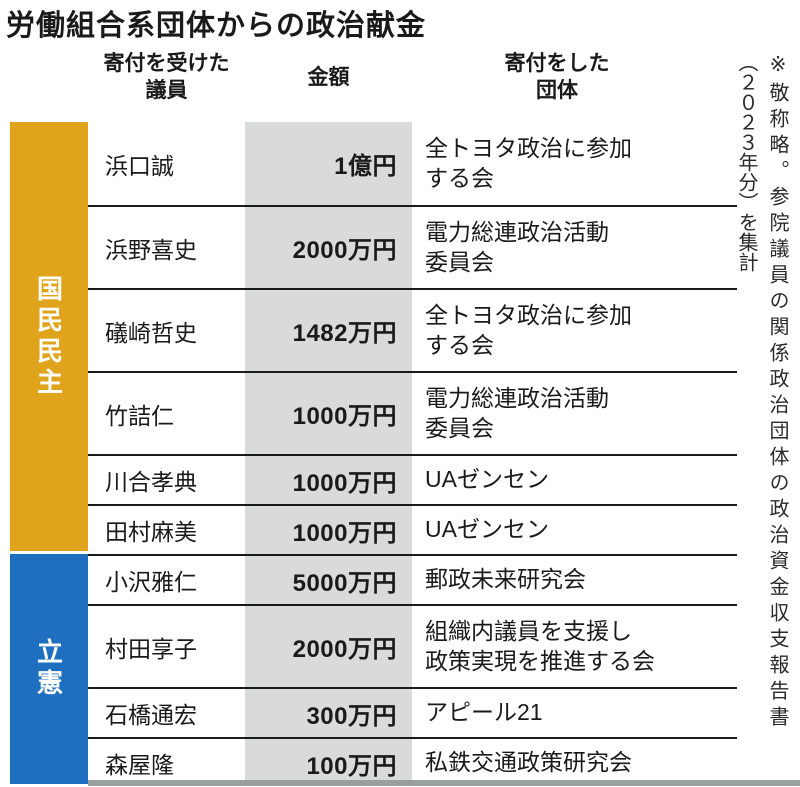 The height and width of the screenshot is (787, 800). Describe the element at coordinates (777, 392) in the screenshot. I see `source-note-line1: ※敬称略。参院議員の関係政治団体の政治資金収支報告書` at that location.